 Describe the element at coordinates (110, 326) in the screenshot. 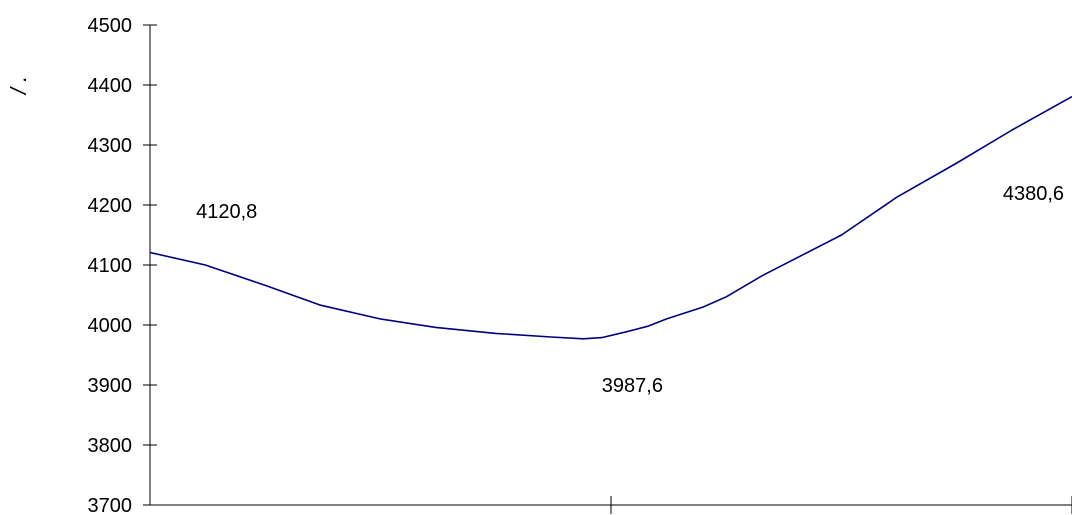

I see `y-tick-label: 4000` at that location.